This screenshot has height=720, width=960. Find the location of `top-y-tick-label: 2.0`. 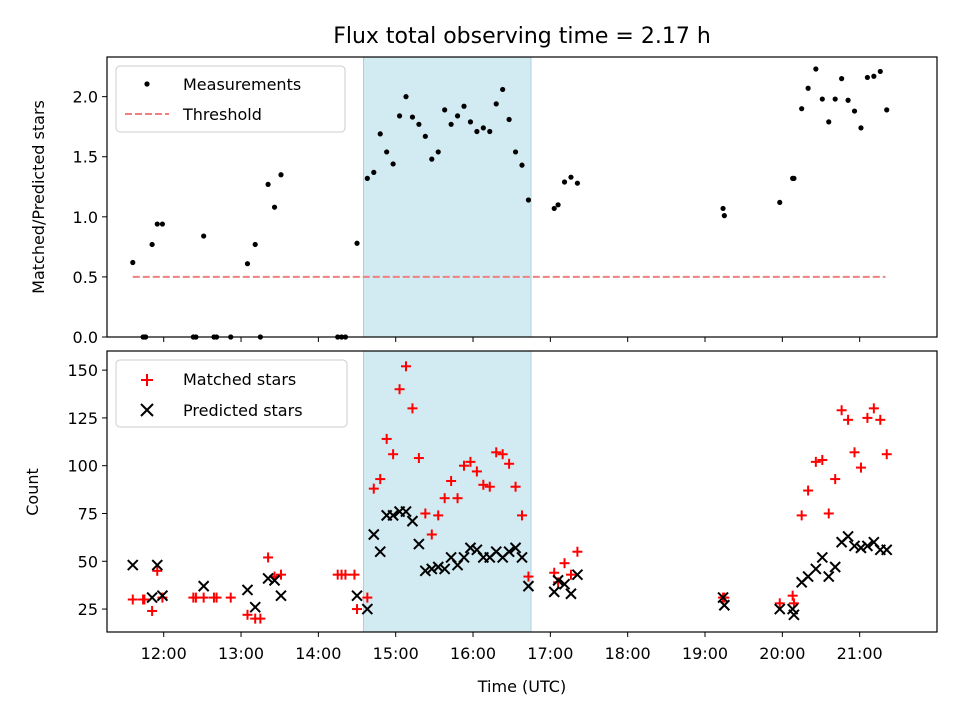

top-y-tick-label: 2.0 is located at coordinates (85, 97).